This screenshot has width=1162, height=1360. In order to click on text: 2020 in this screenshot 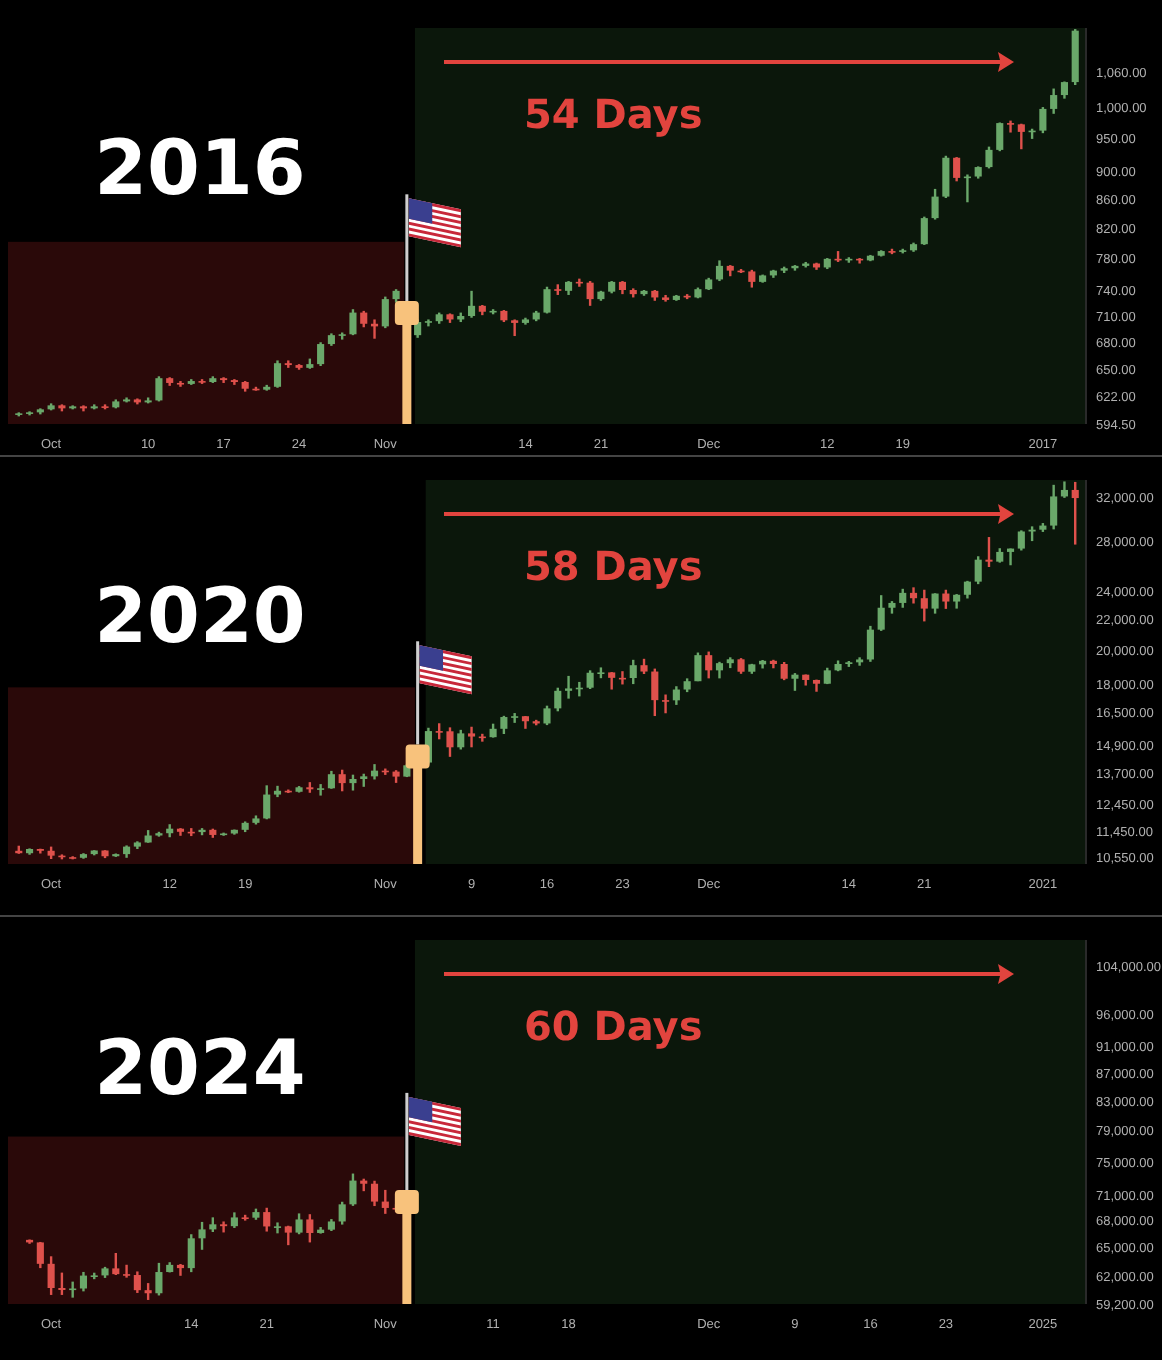, I will do `click(200, 615)`.